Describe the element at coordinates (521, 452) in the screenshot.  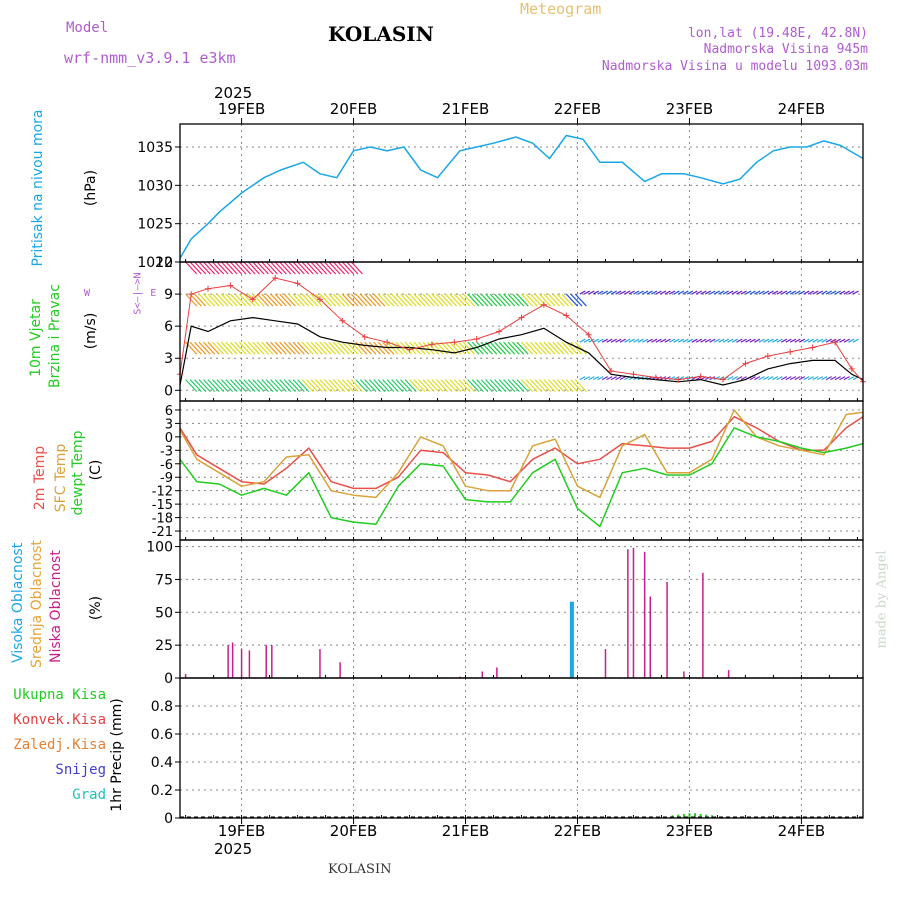
I see `temp-2m-line` at that location.